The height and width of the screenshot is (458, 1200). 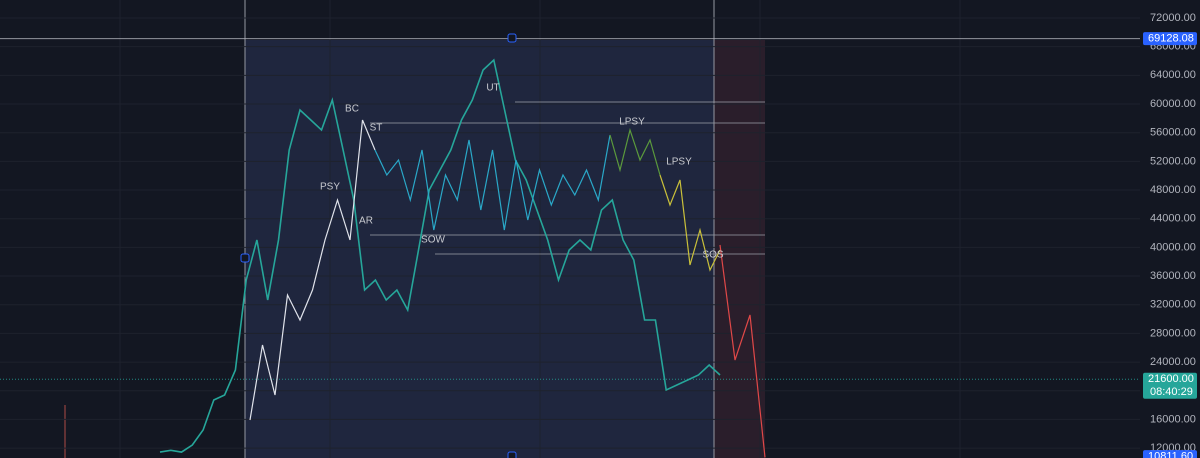 I want to click on y-tick-label: 56000.00, so click(x=1173, y=133).